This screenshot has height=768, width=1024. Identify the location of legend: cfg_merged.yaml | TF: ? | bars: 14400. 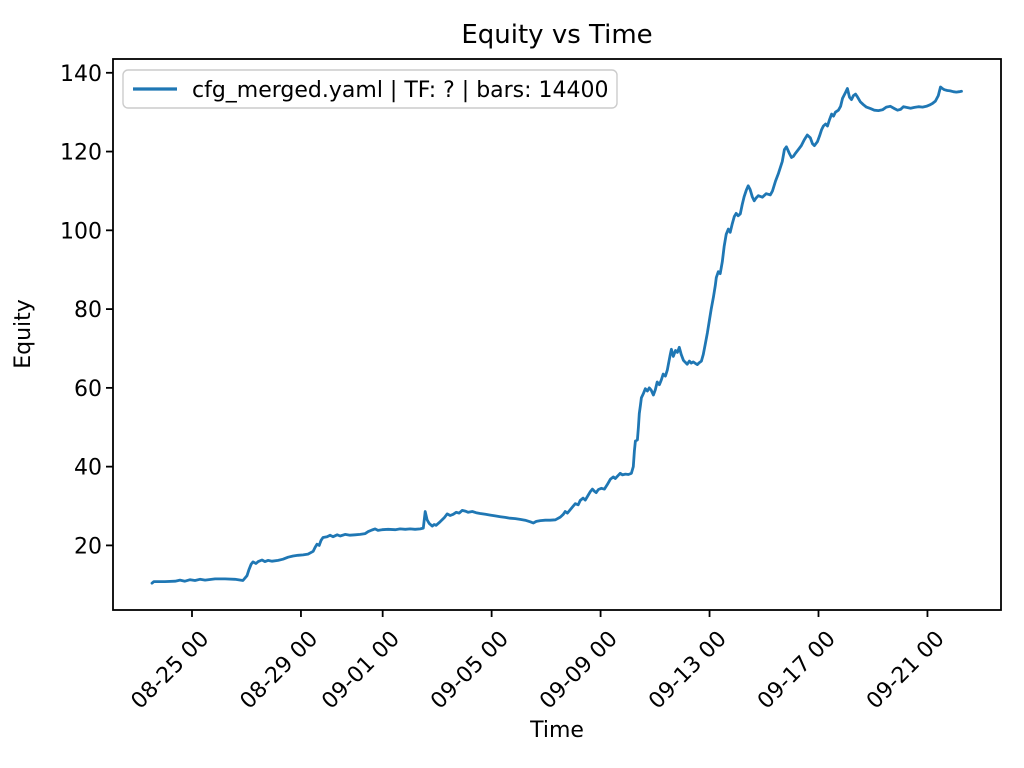
(370, 89).